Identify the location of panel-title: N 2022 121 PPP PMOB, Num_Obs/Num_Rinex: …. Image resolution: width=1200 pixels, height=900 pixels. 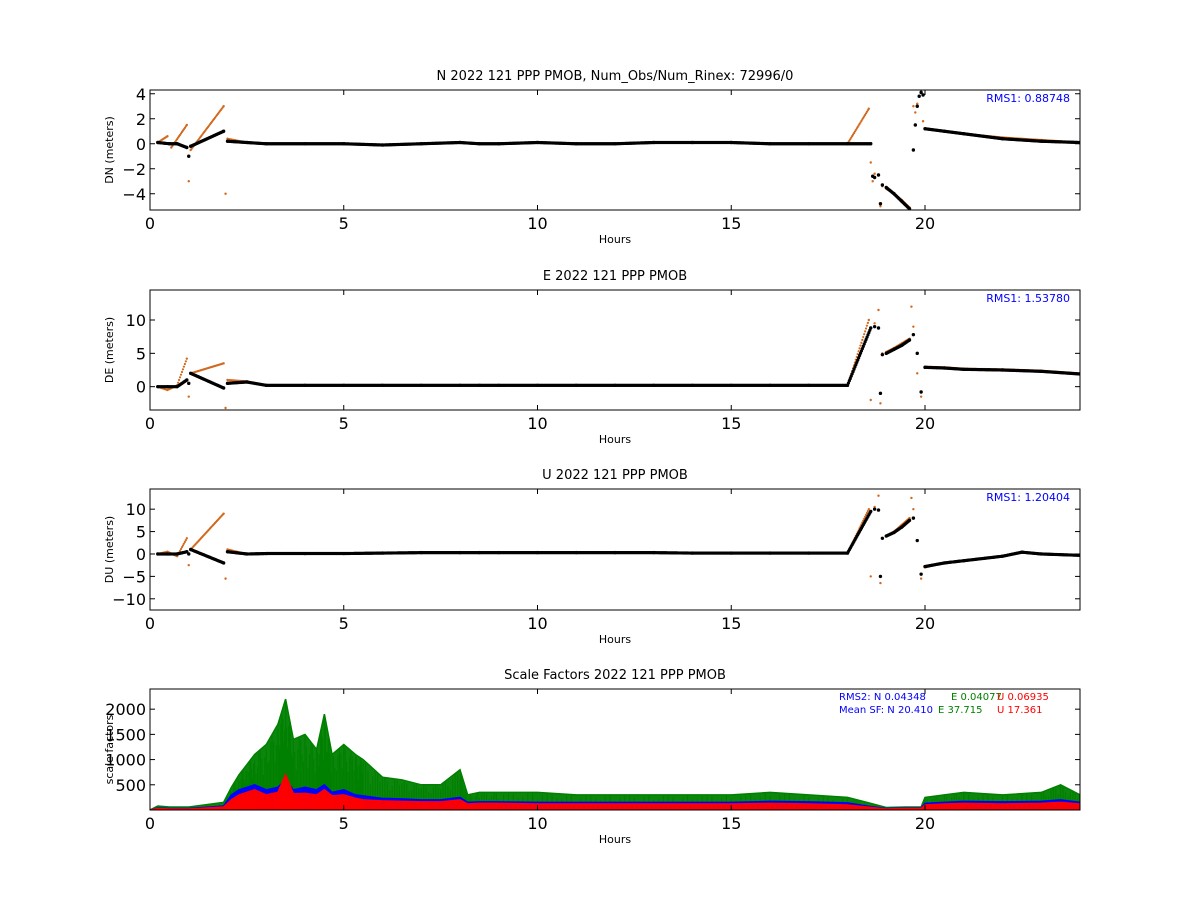
(615, 76).